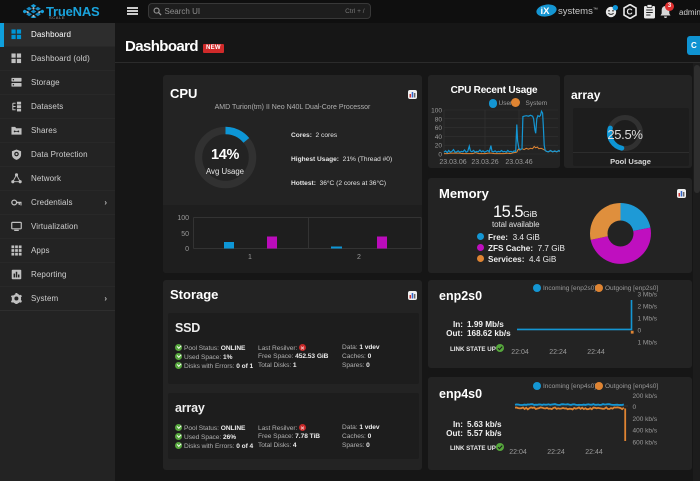 The image size is (700, 481). Describe the element at coordinates (484, 162) in the screenshot. I see `svg-text: 23.03.26` at that location.